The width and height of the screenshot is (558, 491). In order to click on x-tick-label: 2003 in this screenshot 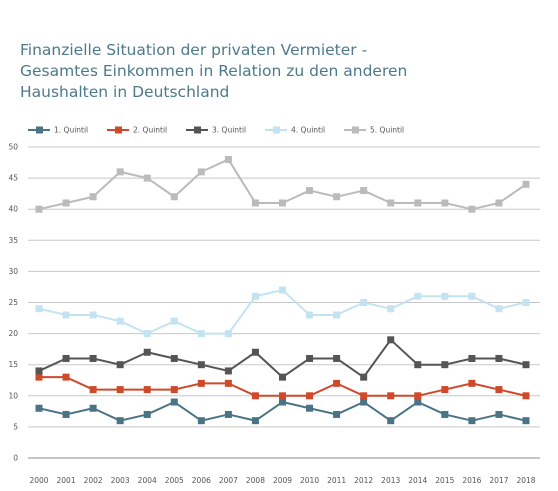, I will do `click(120, 480)`.